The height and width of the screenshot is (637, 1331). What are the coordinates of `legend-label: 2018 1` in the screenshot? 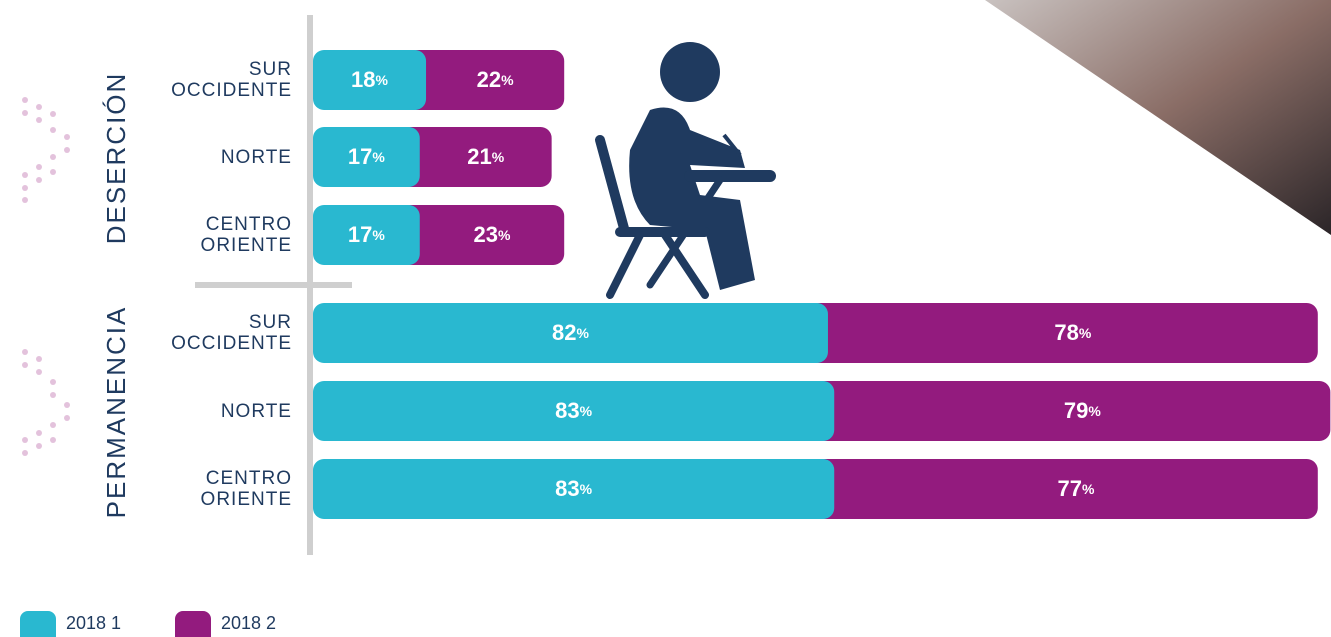 It's located at (93, 623).